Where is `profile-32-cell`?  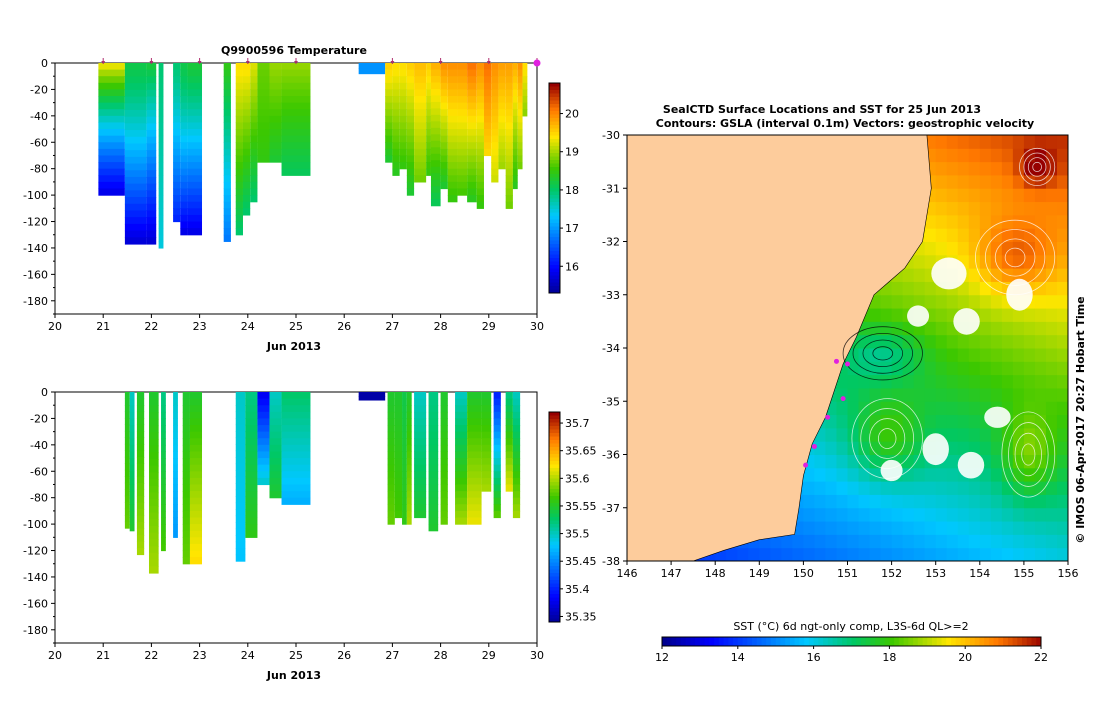
profile-32-cell is located at coordinates (520, 93).